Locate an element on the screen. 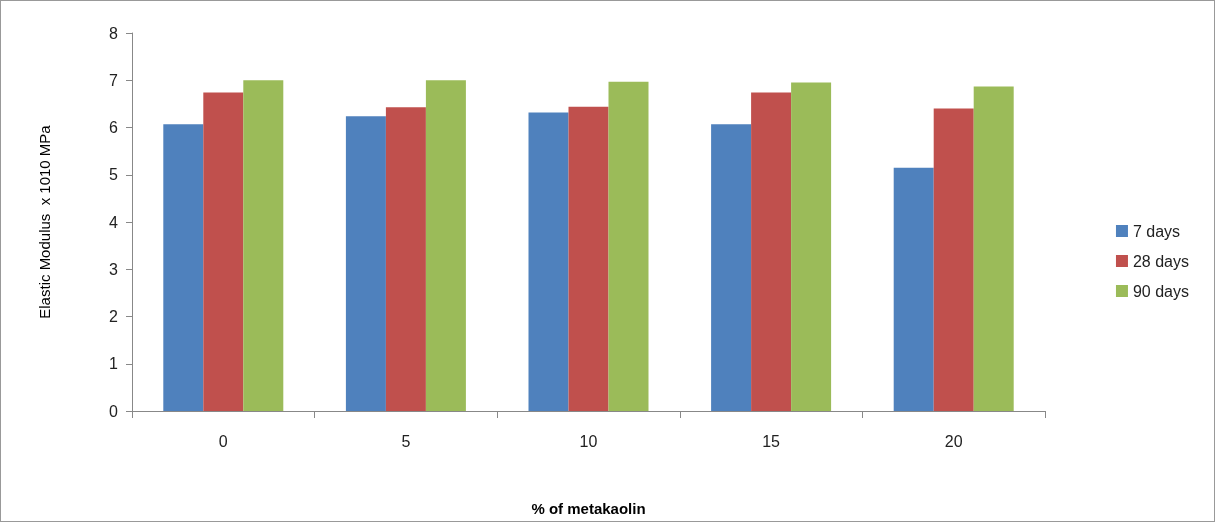 The image size is (1215, 522). y-tick-label: 3 is located at coordinates (114, 269).